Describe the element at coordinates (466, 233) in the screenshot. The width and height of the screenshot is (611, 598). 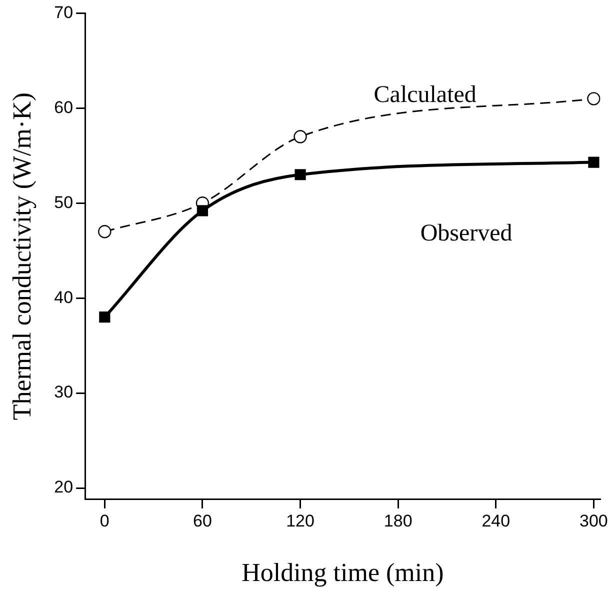
I see `annotation: Observed` at that location.